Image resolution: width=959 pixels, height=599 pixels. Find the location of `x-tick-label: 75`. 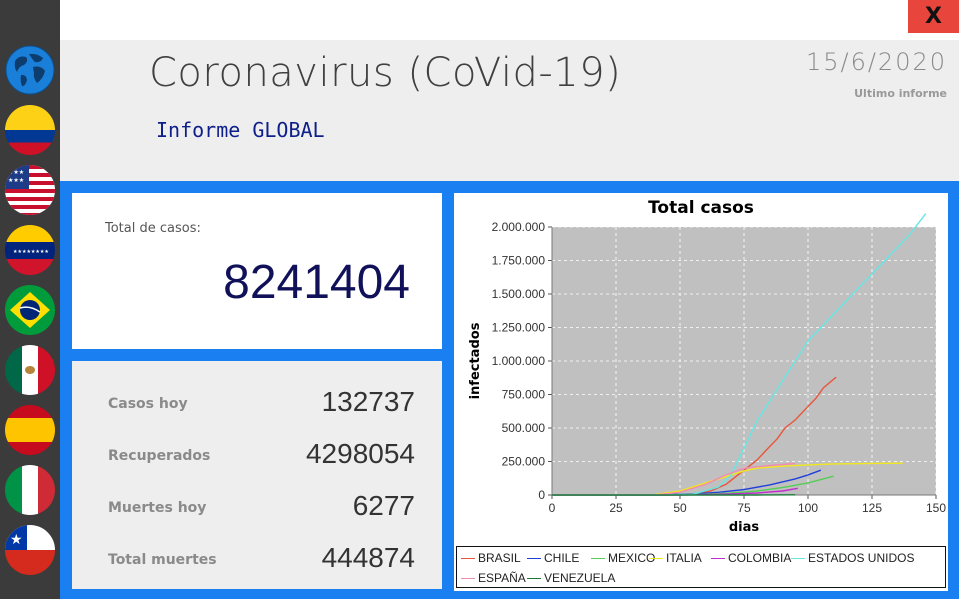

x-tick-label: 75 is located at coordinates (744, 508).